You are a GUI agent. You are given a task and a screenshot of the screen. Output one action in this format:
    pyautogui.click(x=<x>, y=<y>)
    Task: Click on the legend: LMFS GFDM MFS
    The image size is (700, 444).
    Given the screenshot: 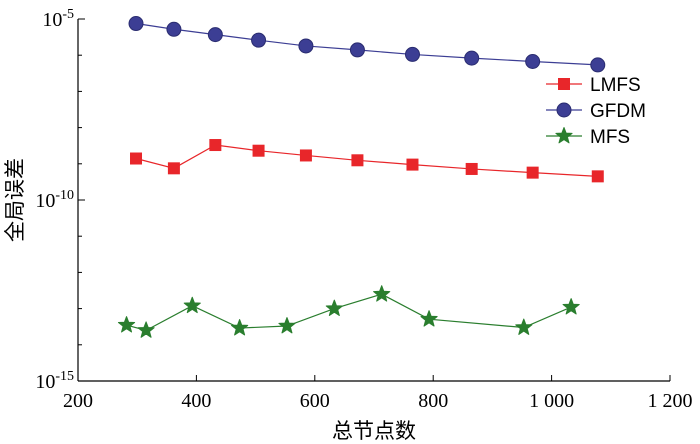 What is the action you would take?
    pyautogui.click(x=596, y=111)
    